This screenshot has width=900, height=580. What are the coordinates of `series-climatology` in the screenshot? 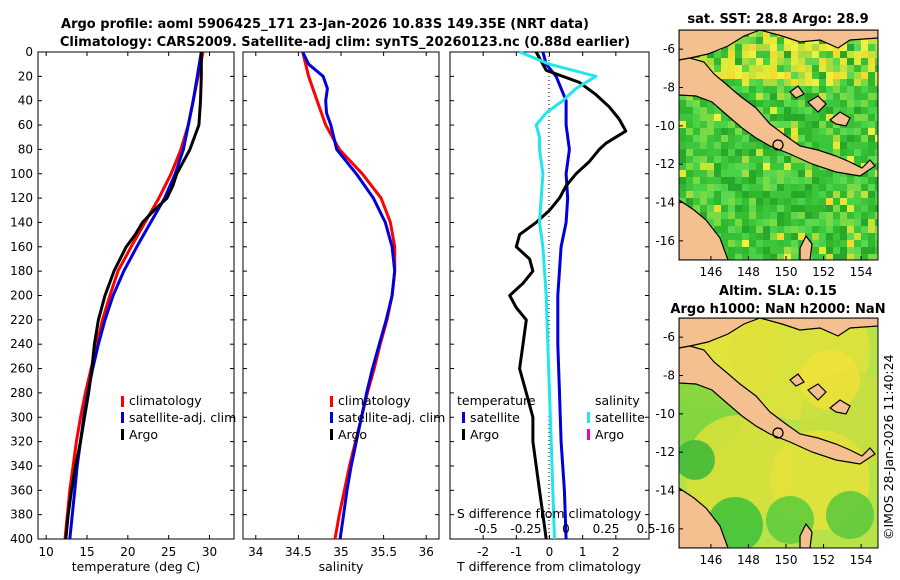 It's located at (349, 295).